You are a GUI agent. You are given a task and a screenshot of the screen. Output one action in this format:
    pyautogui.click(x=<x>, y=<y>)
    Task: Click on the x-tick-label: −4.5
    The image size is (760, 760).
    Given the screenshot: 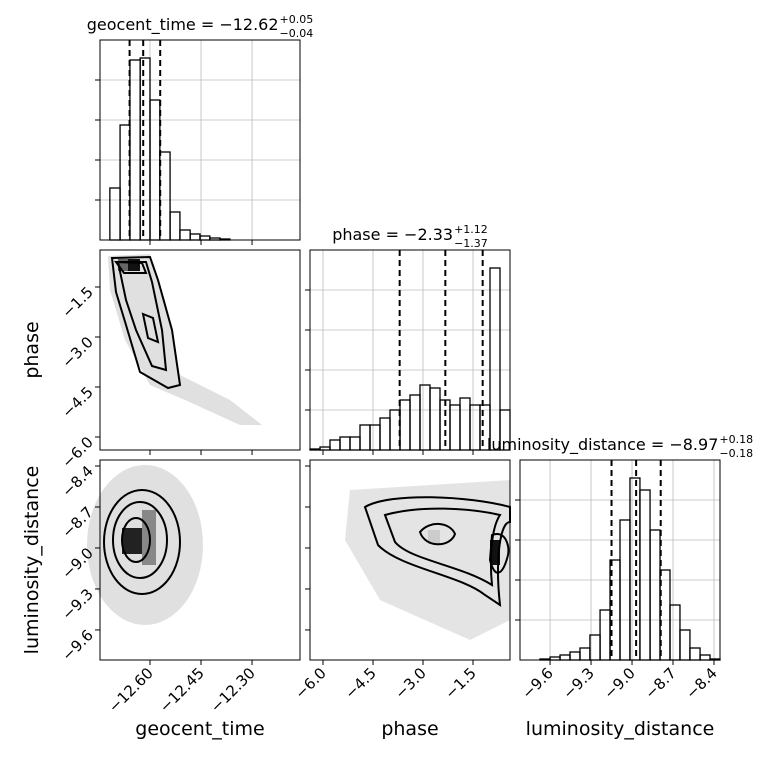 What is the action you would take?
    pyautogui.click(x=360, y=683)
    